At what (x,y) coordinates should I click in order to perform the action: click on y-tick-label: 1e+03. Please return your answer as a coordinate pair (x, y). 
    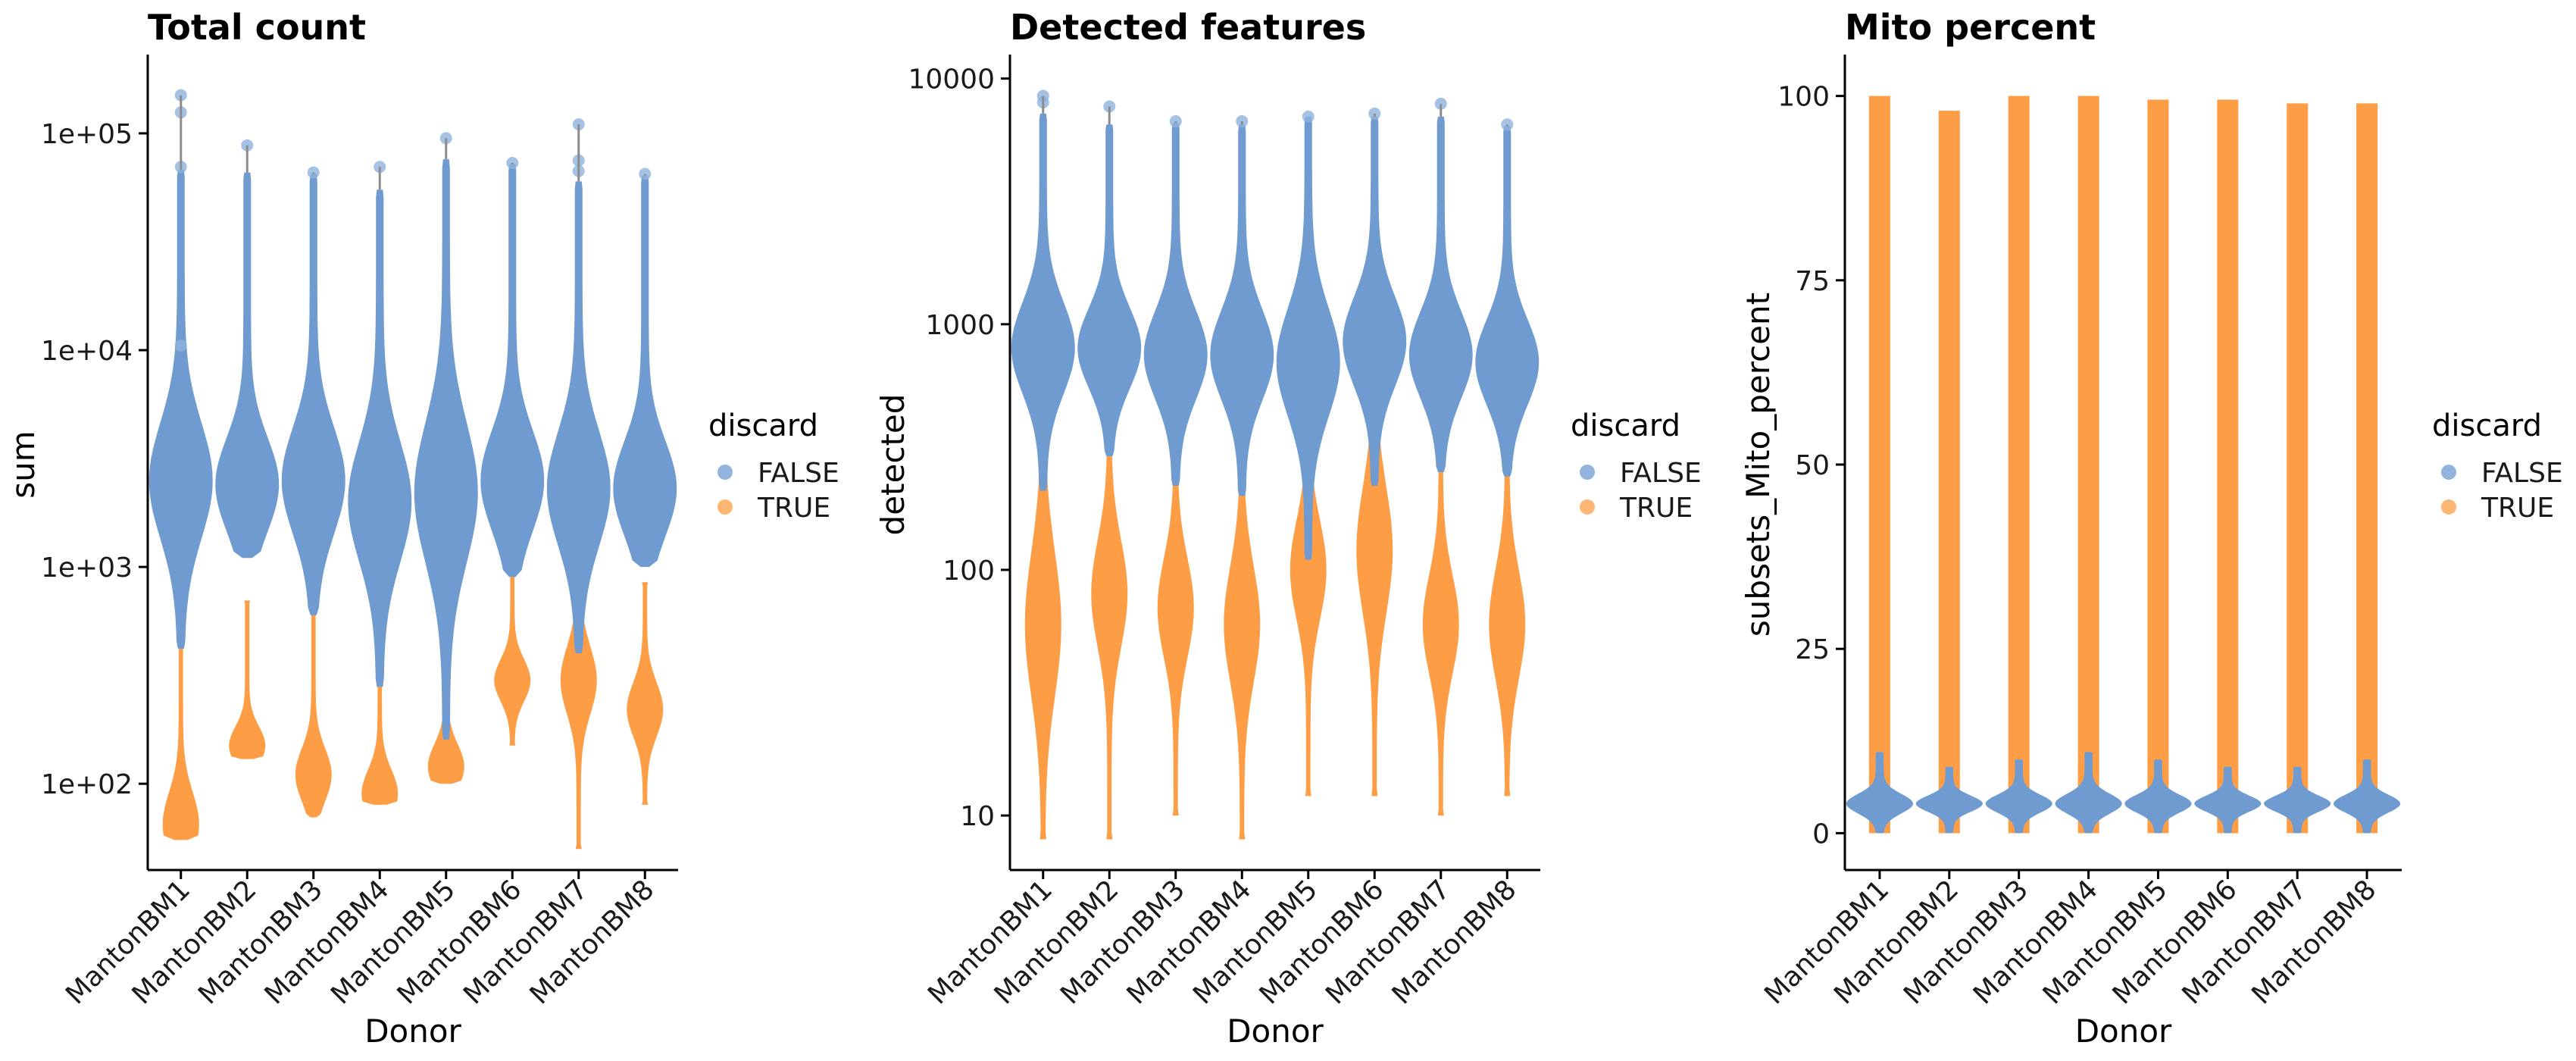
    Looking at the image, I should click on (87, 568).